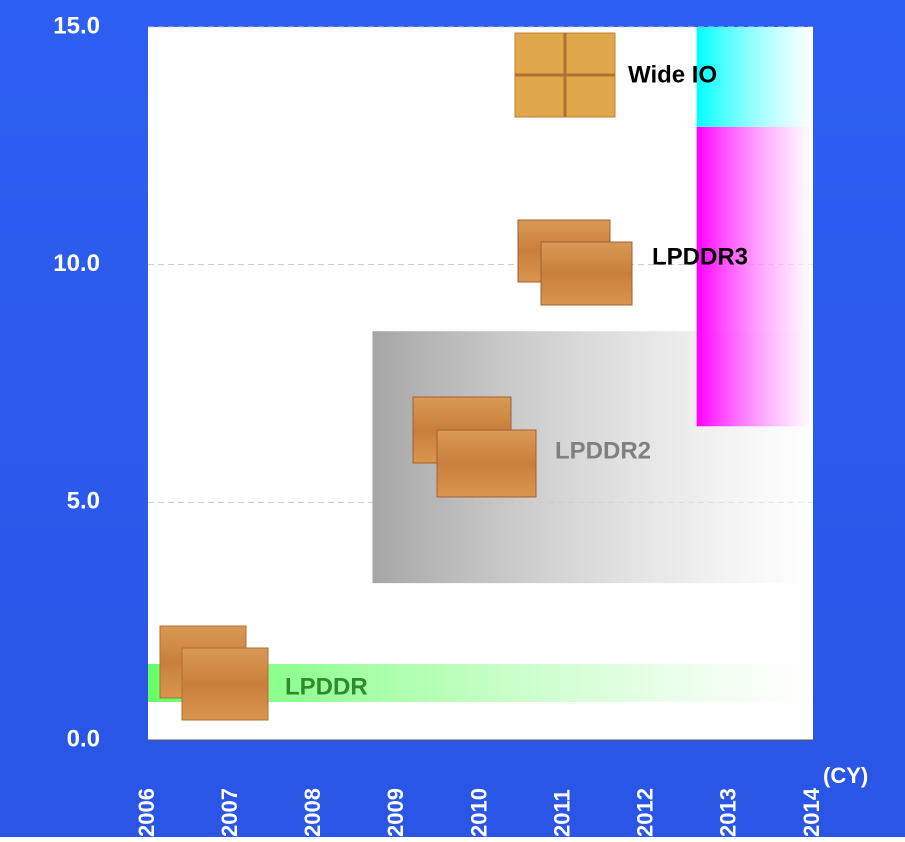 The height and width of the screenshot is (842, 905). What do you see at coordinates (672, 74) in the screenshot?
I see `series-label: Wide IO` at bounding box center [672, 74].